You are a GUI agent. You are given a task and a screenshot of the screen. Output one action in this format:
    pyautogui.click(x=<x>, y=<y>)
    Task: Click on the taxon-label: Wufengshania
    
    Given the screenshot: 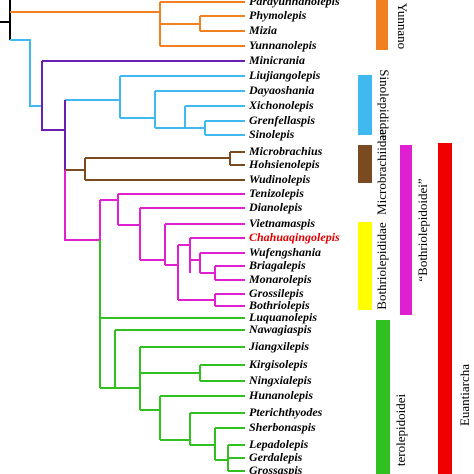 What is the action you would take?
    pyautogui.click(x=285, y=252)
    